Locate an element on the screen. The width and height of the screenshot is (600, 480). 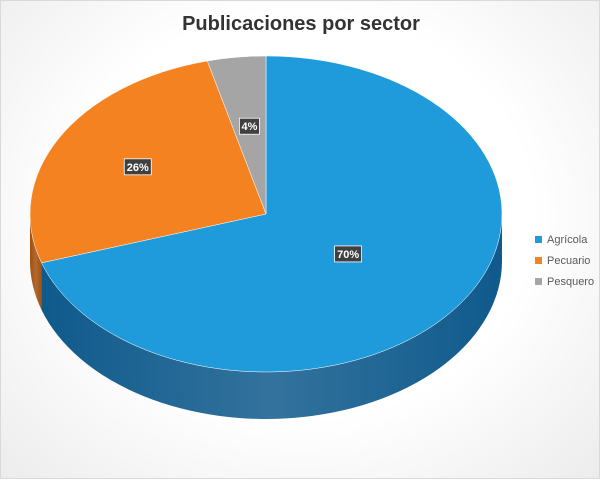
data-label-pesquero: 4% is located at coordinates (249, 126).